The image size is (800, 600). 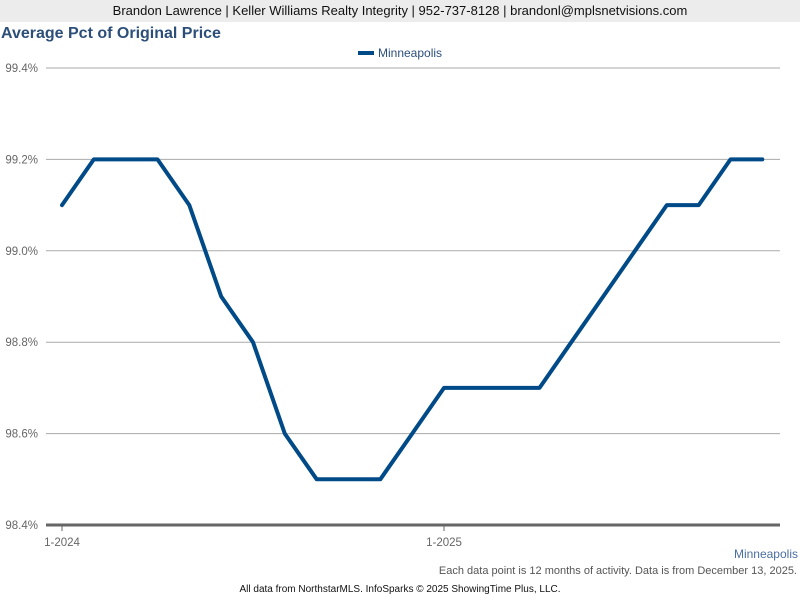 I want to click on x-tick-label: 1-2025, so click(x=444, y=543).